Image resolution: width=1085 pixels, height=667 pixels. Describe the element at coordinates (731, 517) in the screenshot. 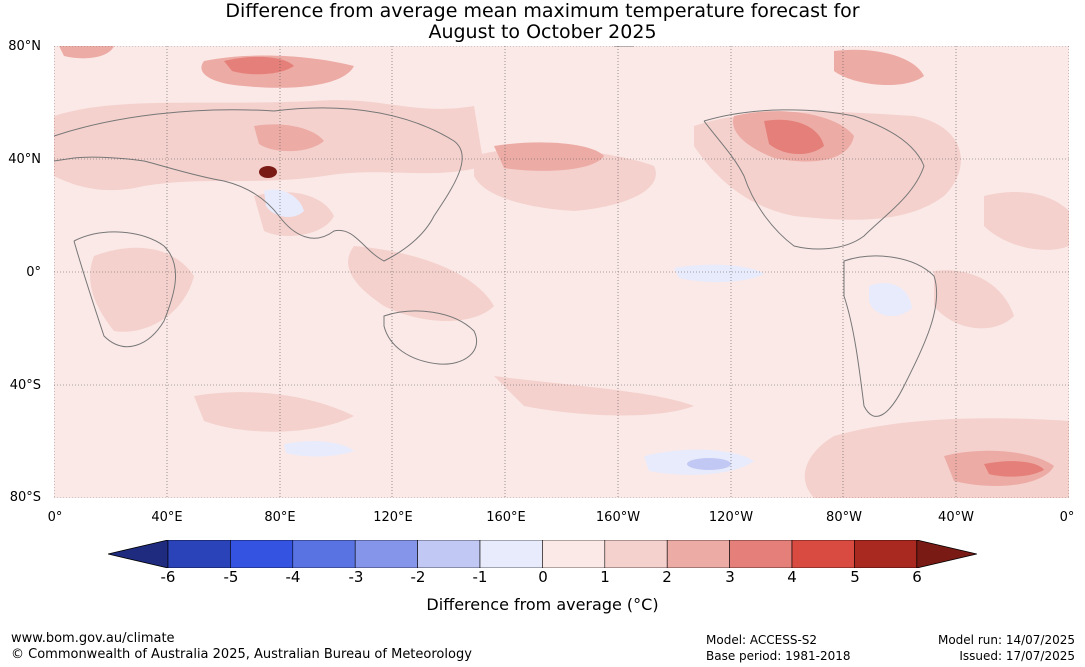

I see `lon-label-120w: 120°W` at that location.